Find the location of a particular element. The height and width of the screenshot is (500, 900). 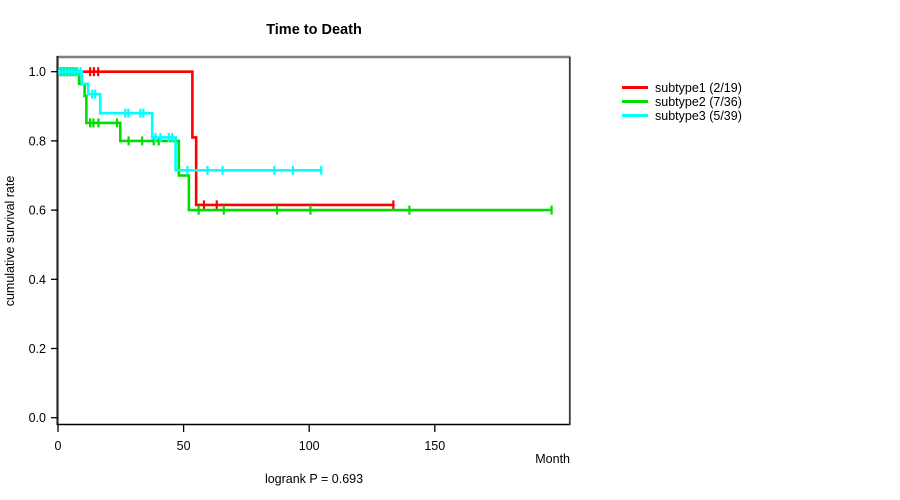

y-axis-tick-label: 1.0 is located at coordinates (37, 72).